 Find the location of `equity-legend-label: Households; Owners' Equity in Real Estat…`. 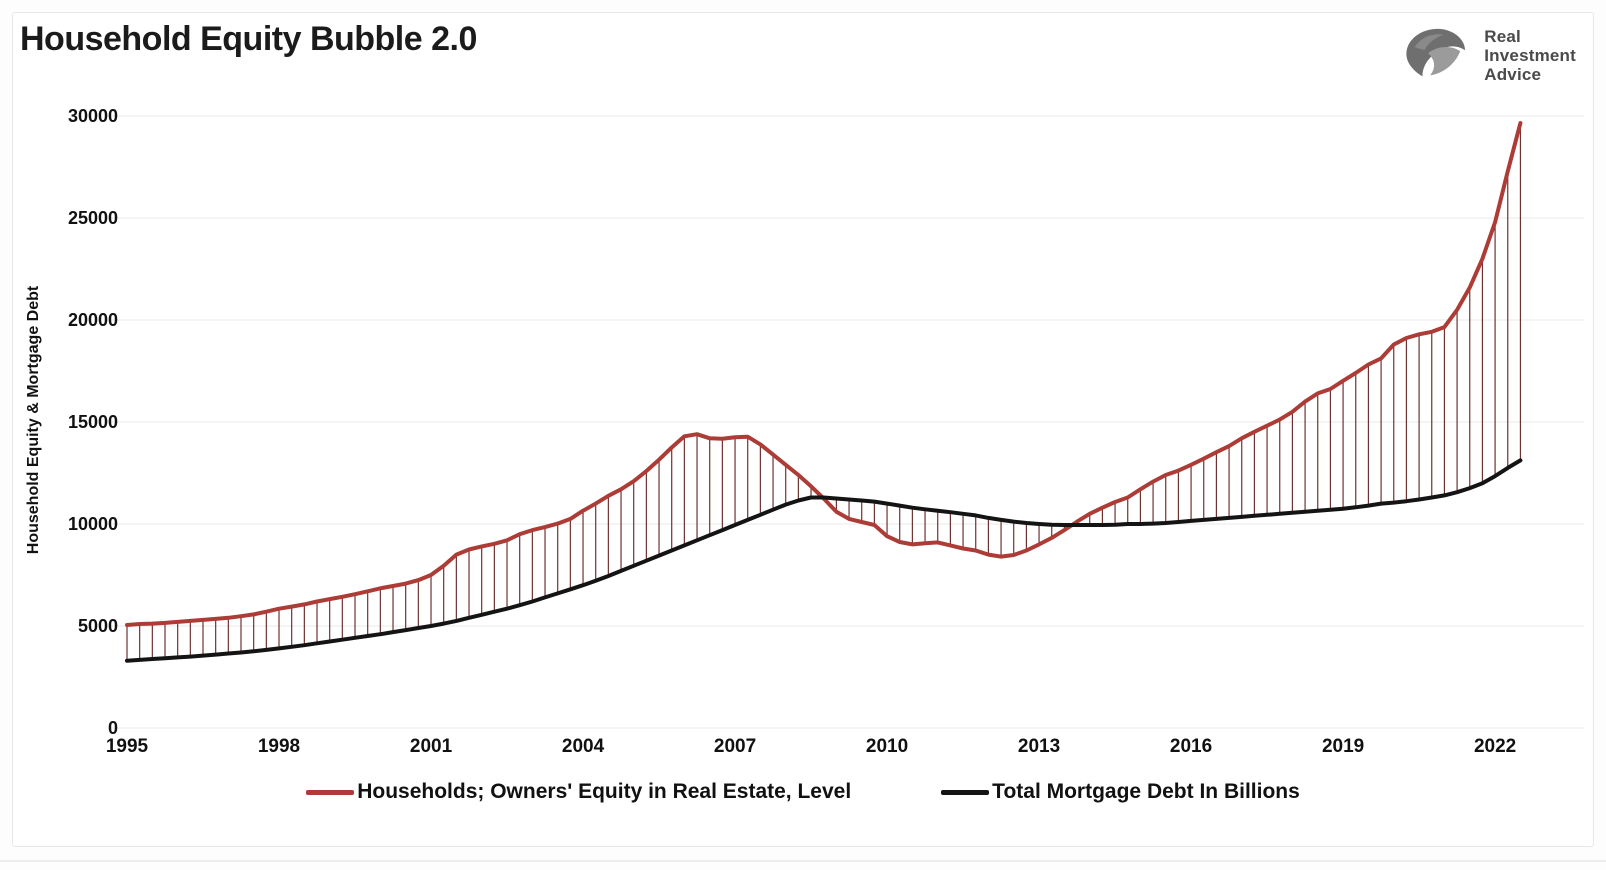

equity-legend-label: Households; Owners' Equity in Real Estat… is located at coordinates (604, 791).